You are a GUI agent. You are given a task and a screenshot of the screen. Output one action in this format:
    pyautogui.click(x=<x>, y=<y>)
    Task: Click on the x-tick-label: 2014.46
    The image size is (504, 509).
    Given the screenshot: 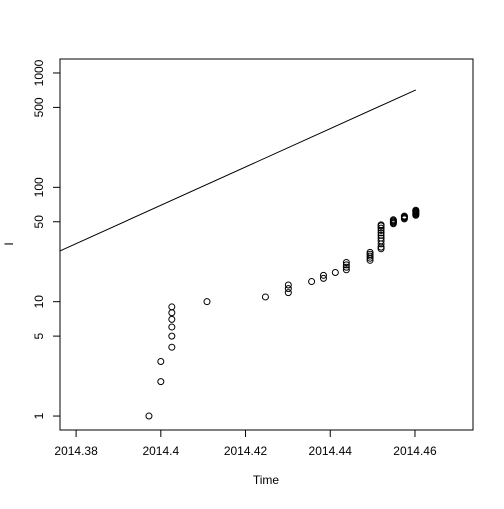 What is the action you would take?
    pyautogui.click(x=415, y=451)
    